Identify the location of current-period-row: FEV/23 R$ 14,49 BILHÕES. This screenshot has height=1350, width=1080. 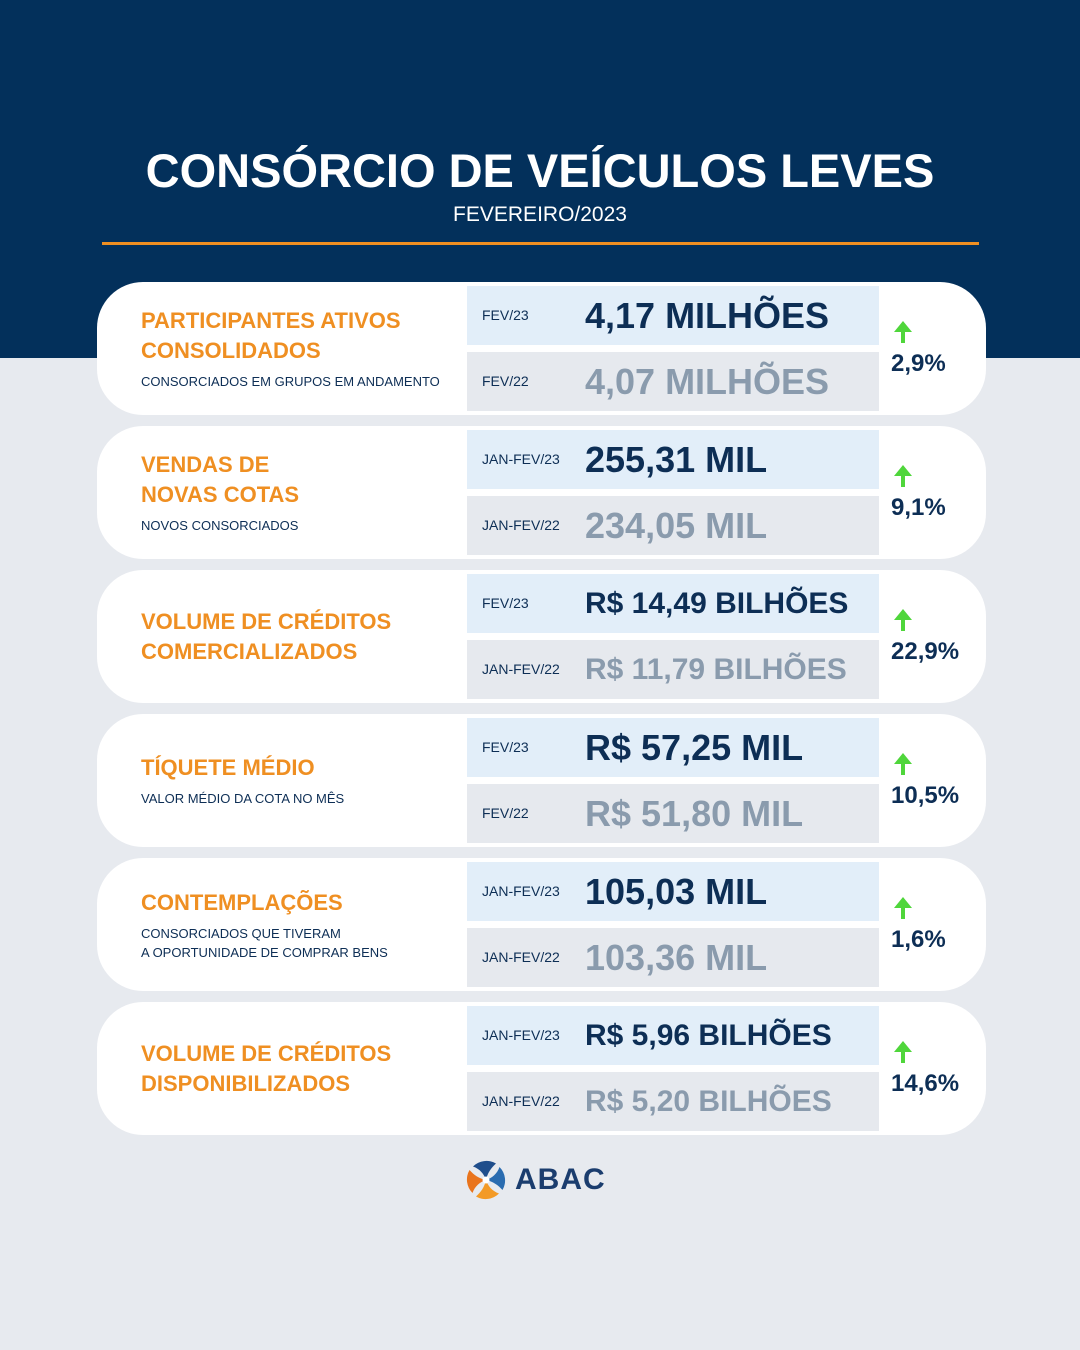
(673, 603).